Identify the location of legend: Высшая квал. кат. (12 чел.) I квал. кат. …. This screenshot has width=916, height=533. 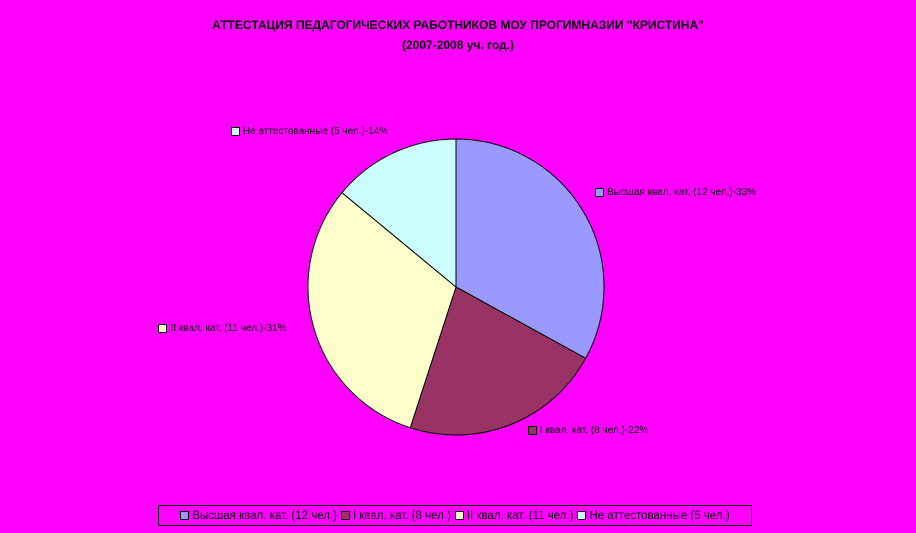
(455, 515).